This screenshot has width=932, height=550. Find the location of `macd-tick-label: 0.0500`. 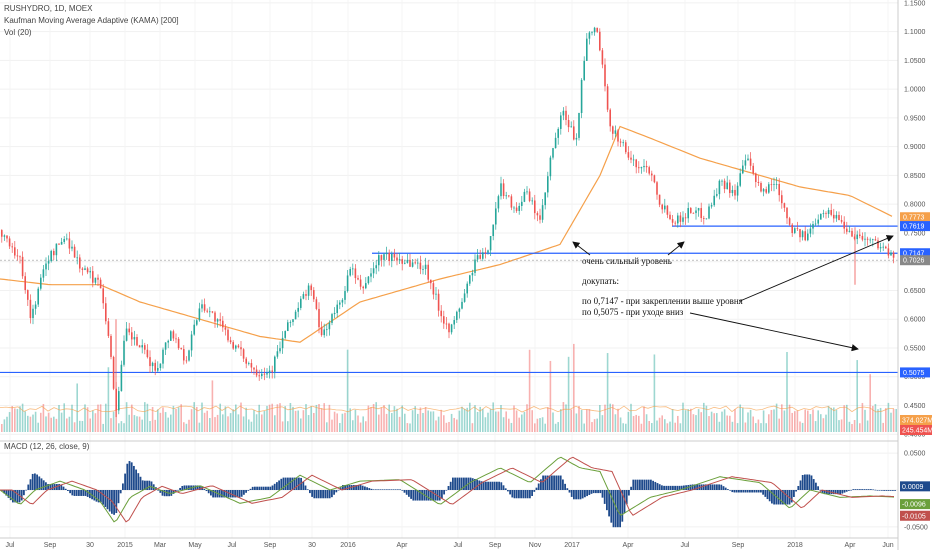

macd-tick-label: 0.0500 is located at coordinates (915, 454).